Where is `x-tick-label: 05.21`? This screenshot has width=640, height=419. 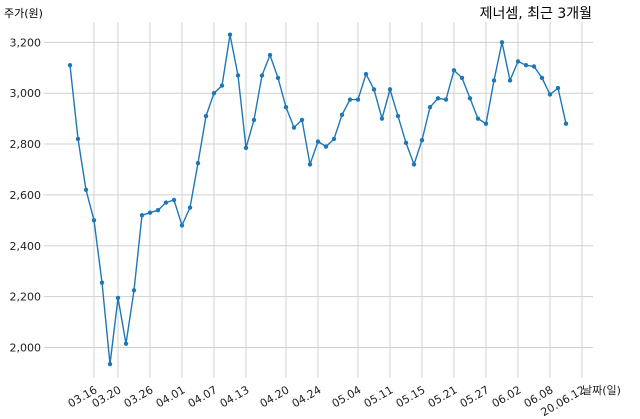 x-tick-label: 05.21 is located at coordinates (443, 396).